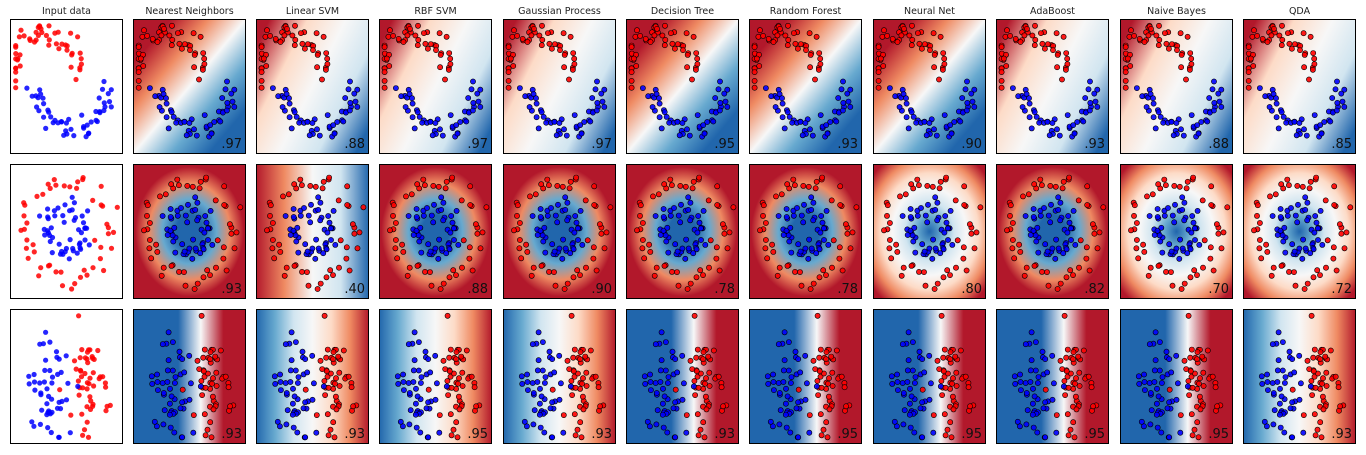 The image size is (1366, 455). What do you see at coordinates (929, 376) in the screenshot?
I see `panel-linearly_separable-7: .95` at bounding box center [929, 376].